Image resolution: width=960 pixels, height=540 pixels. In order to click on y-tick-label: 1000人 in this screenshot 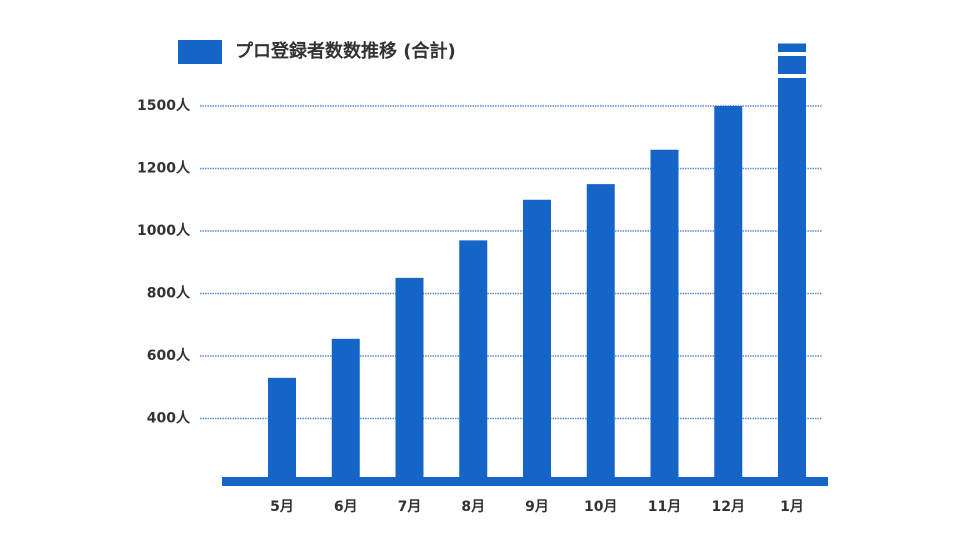, I will do `click(164, 230)`.